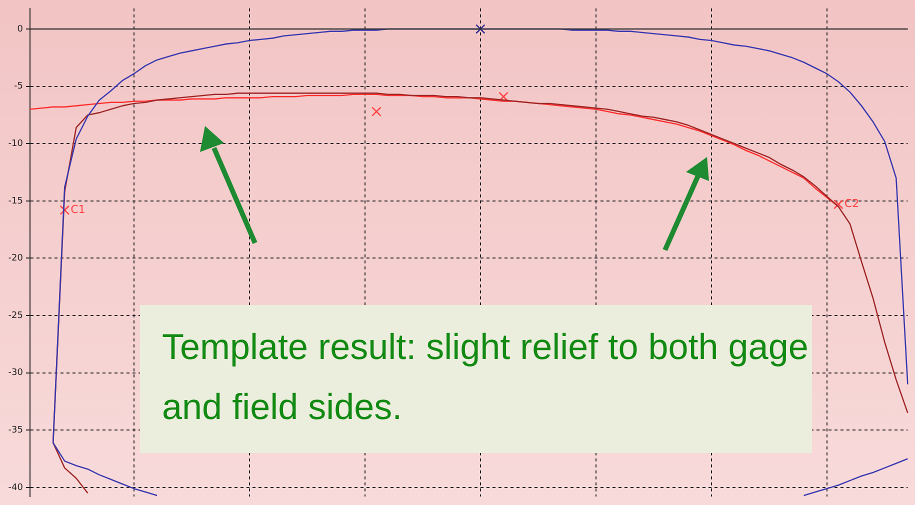  Describe the element at coordinates (15, 430) in the screenshot. I see `y-tick-label: -35` at that location.